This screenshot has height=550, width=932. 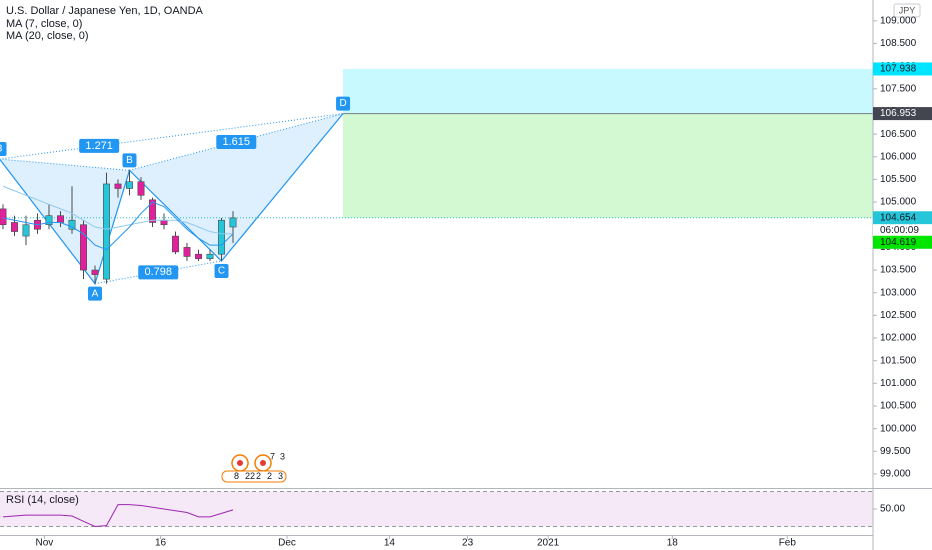 What do you see at coordinates (898, 406) in the screenshot?
I see `y-tick-label: 100.500` at bounding box center [898, 406].